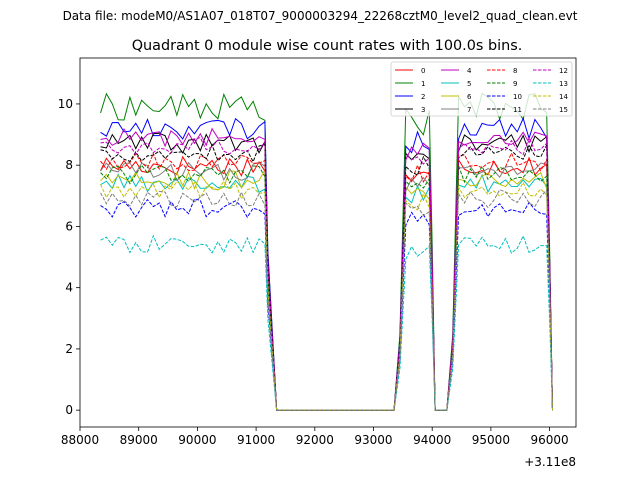 The width and height of the screenshot is (640, 480). I want to click on x-tick-label: 90000, so click(197, 440).